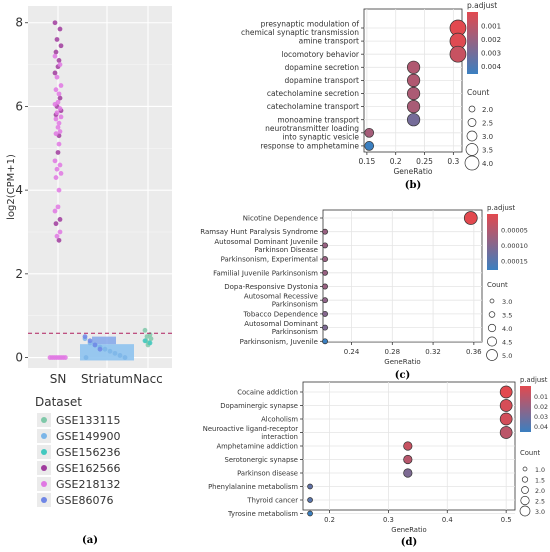  Describe the element at coordinates (58, 379) in the screenshot. I see `panel-a-xtick-label: SN` at that location.